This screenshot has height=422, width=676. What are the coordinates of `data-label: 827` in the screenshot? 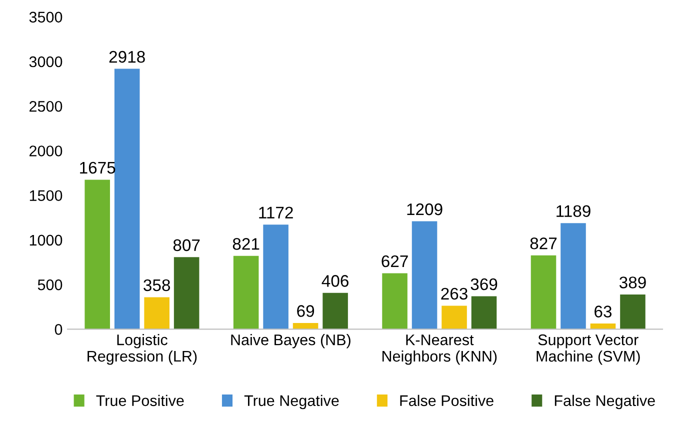 It's located at (543, 244).